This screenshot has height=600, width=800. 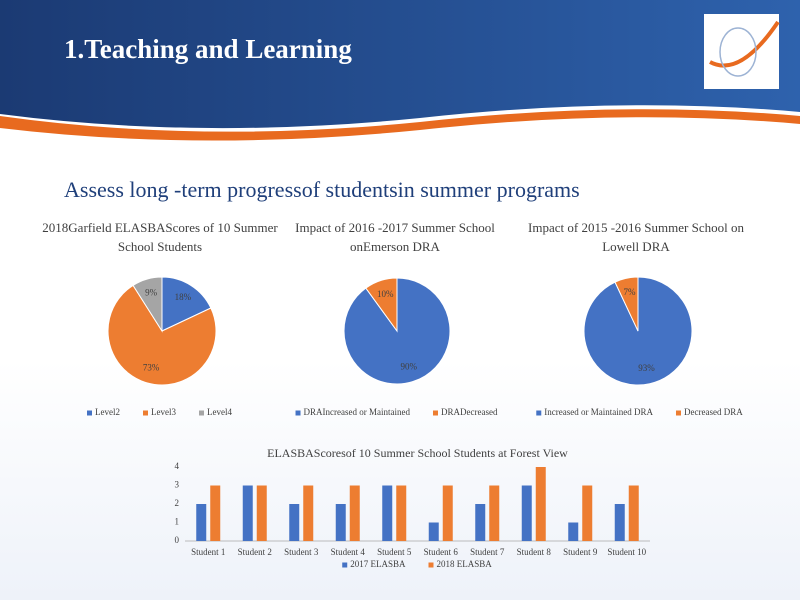 I want to click on data-label: 90%, so click(x=409, y=366).